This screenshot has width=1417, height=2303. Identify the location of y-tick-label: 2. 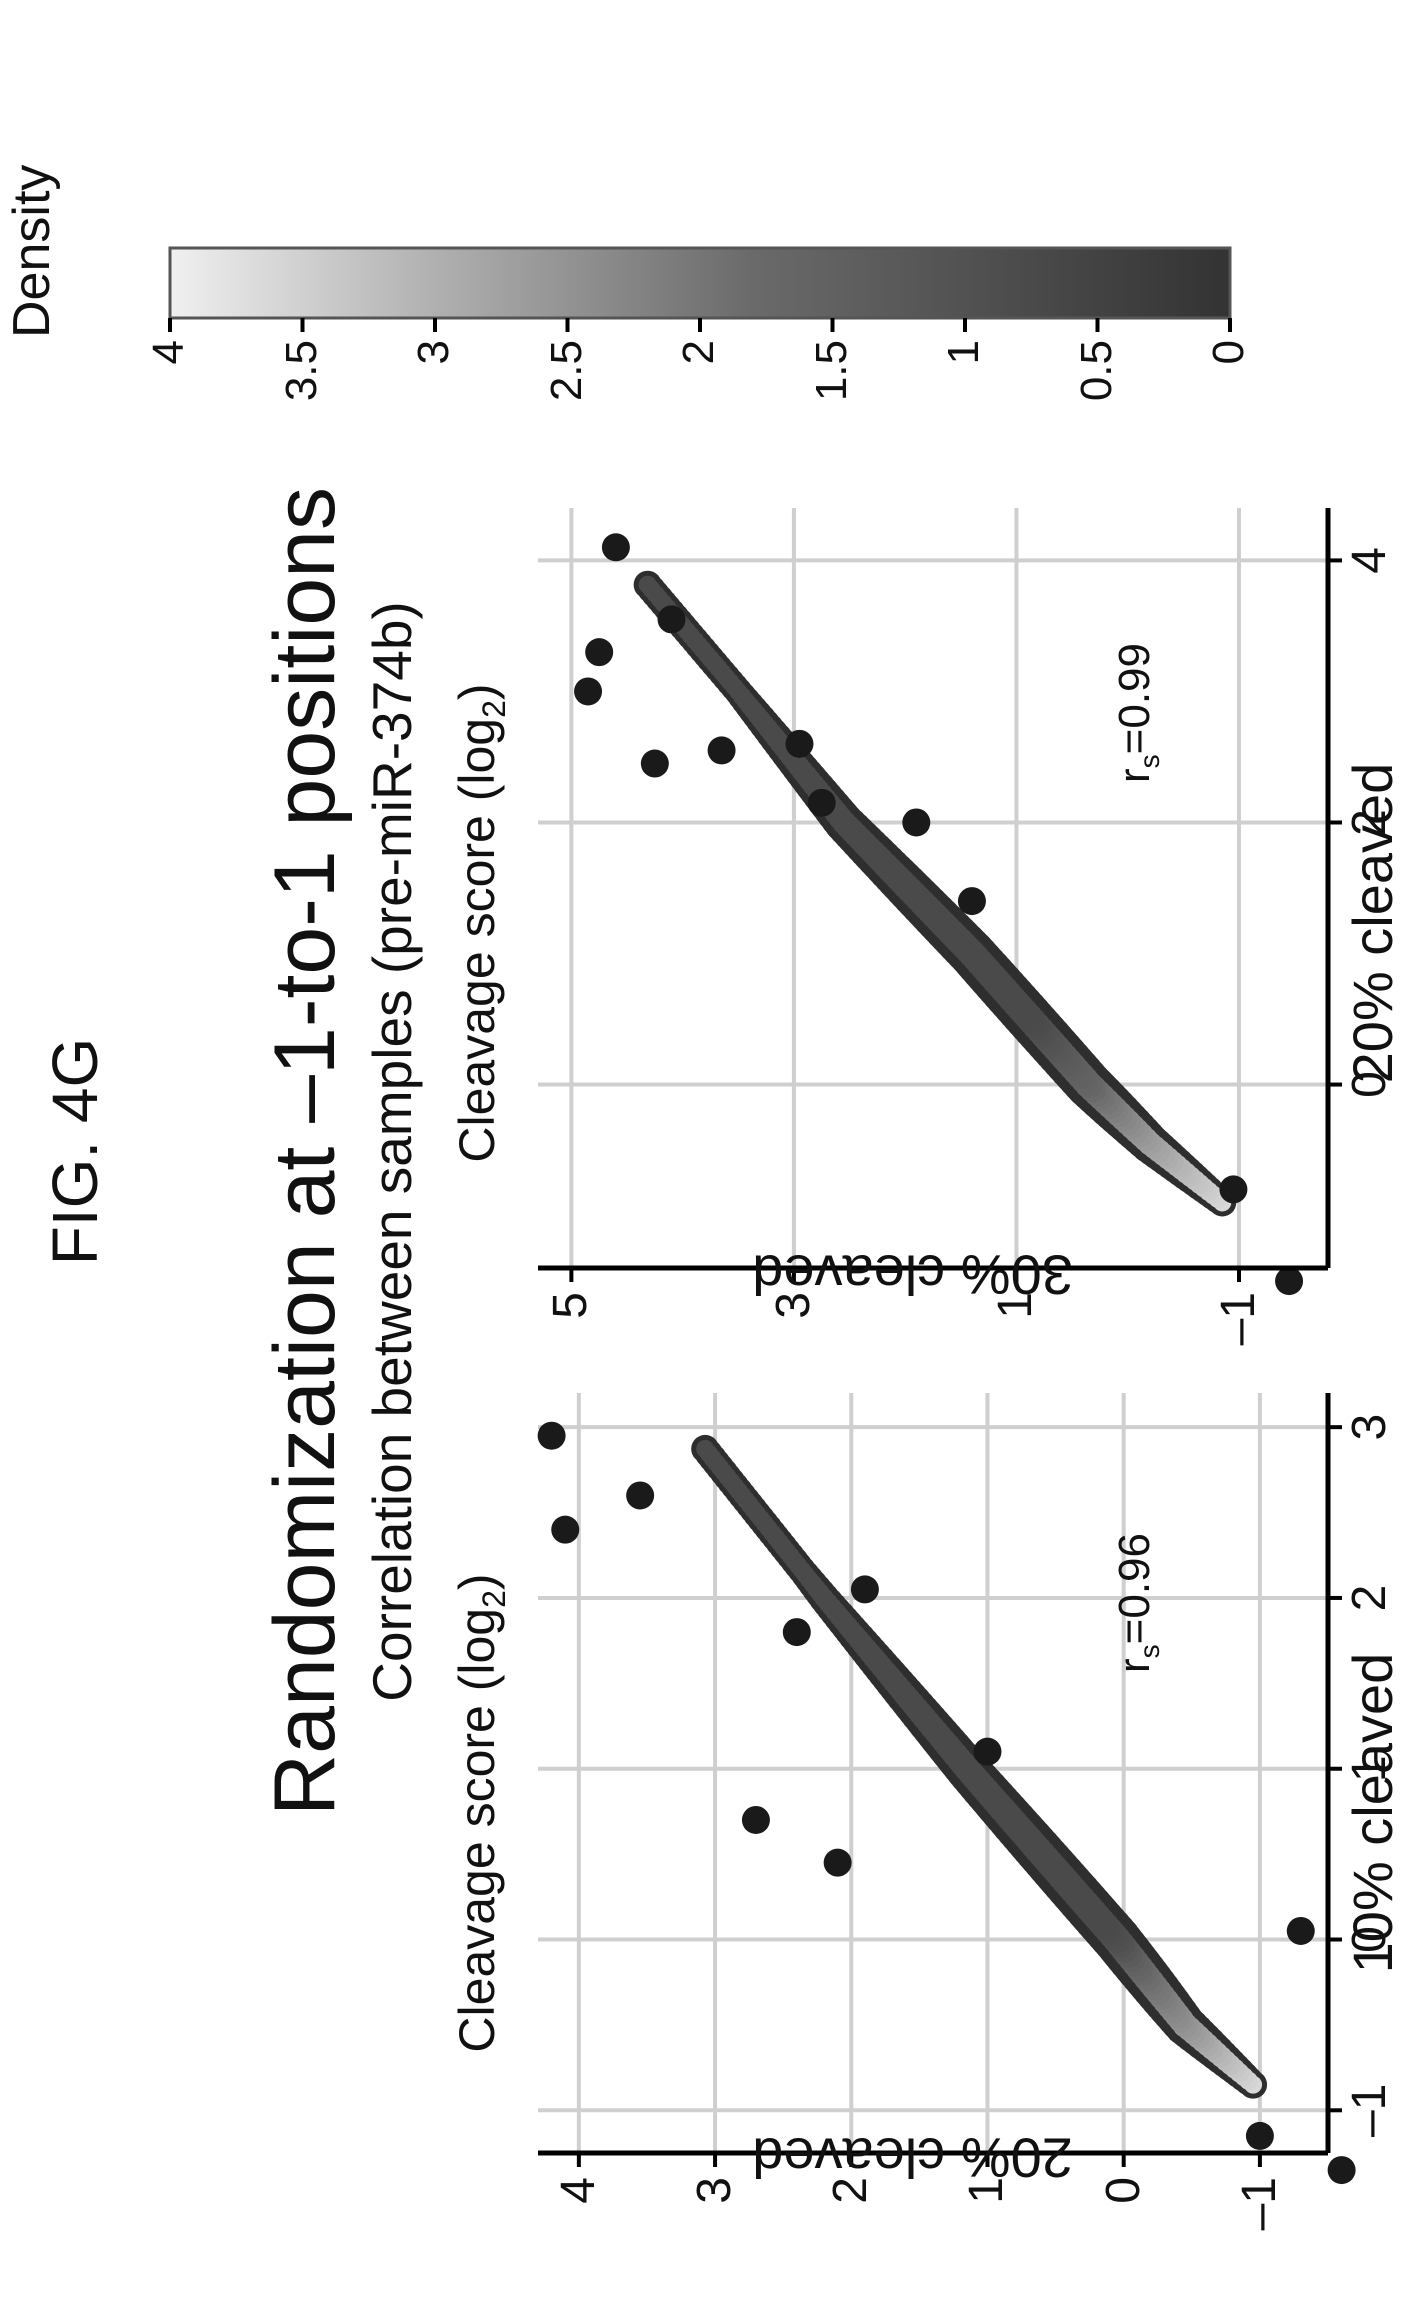
(850, 2207).